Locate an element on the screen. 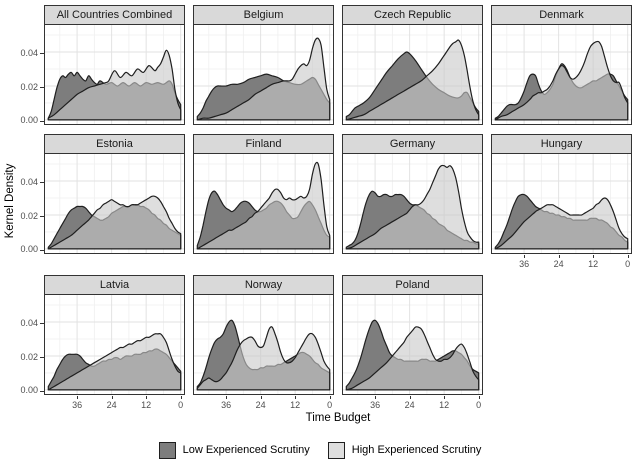 The image size is (640, 471). facet-estonia: Estonia 0.00 0.02 0.04 is located at coordinates (102, 194).